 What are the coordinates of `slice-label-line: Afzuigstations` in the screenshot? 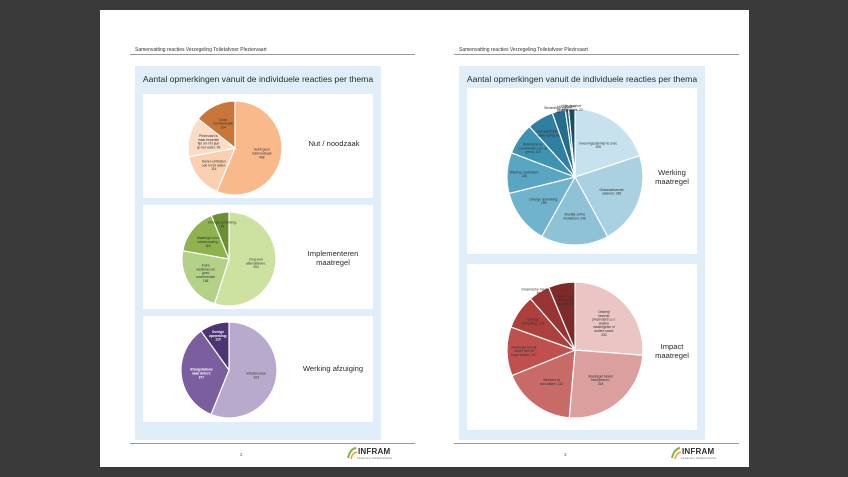 It's located at (201, 370).